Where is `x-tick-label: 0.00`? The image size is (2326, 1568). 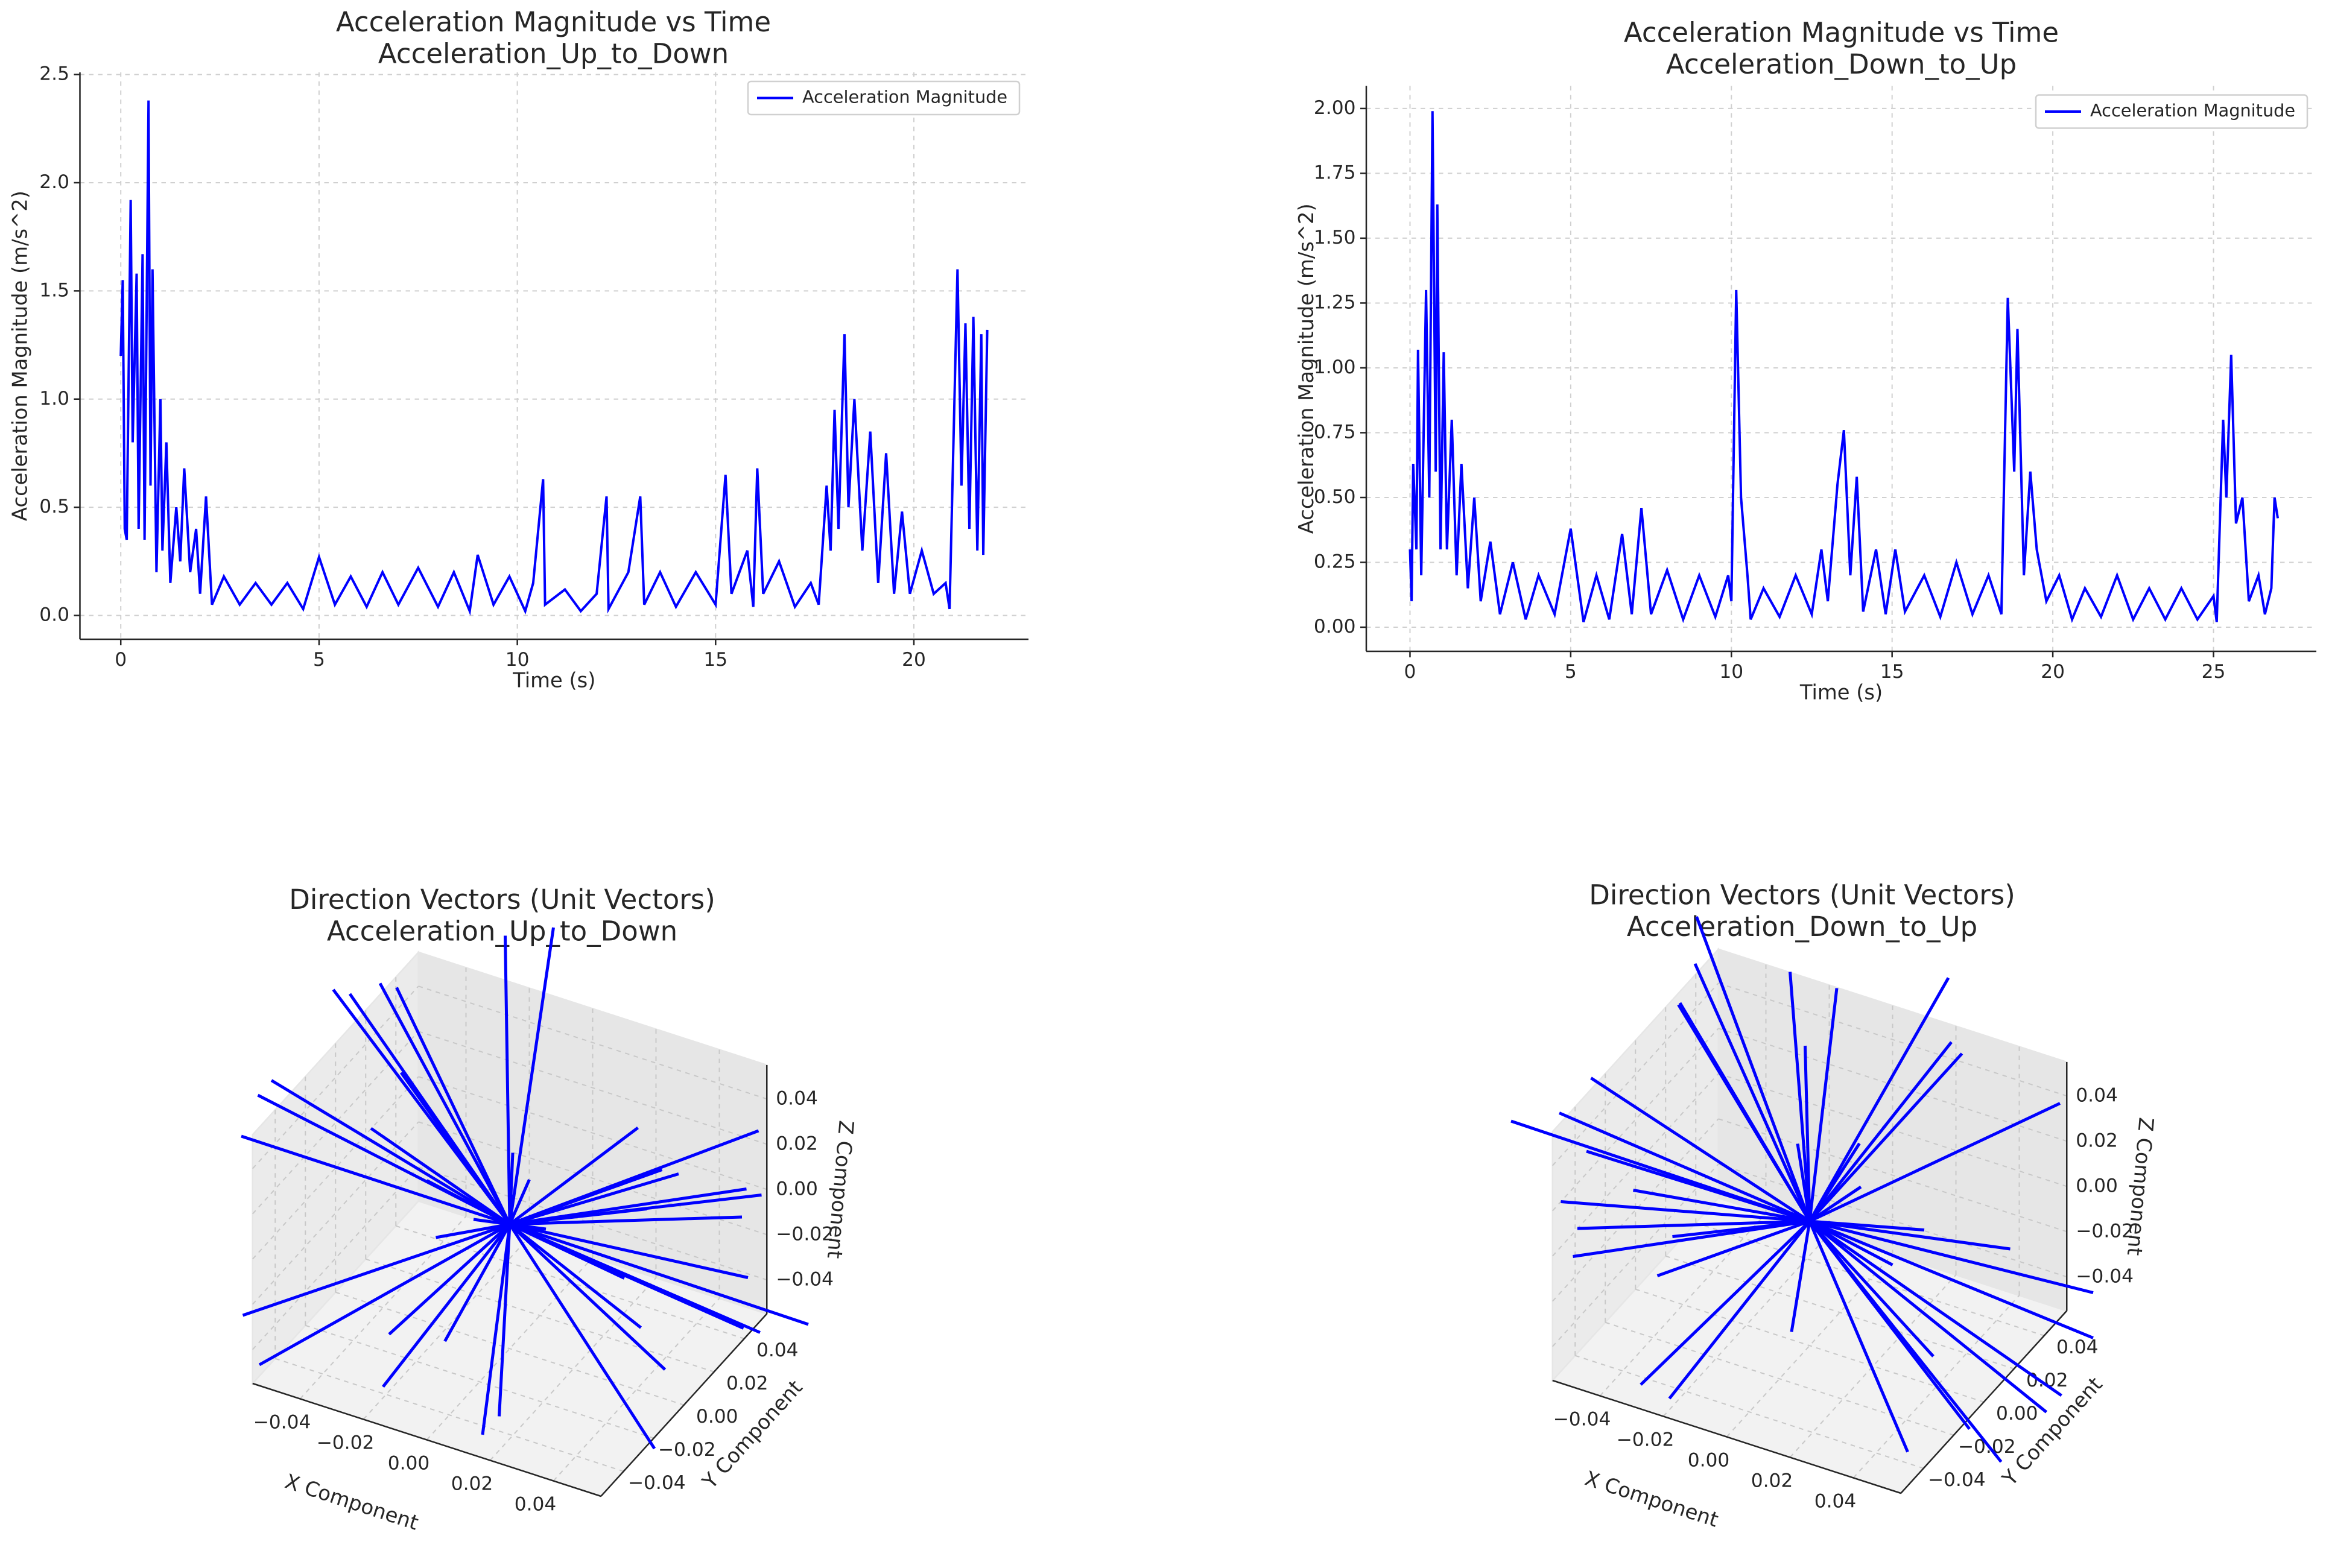 x-tick-label: 0.00 is located at coordinates (409, 1464).